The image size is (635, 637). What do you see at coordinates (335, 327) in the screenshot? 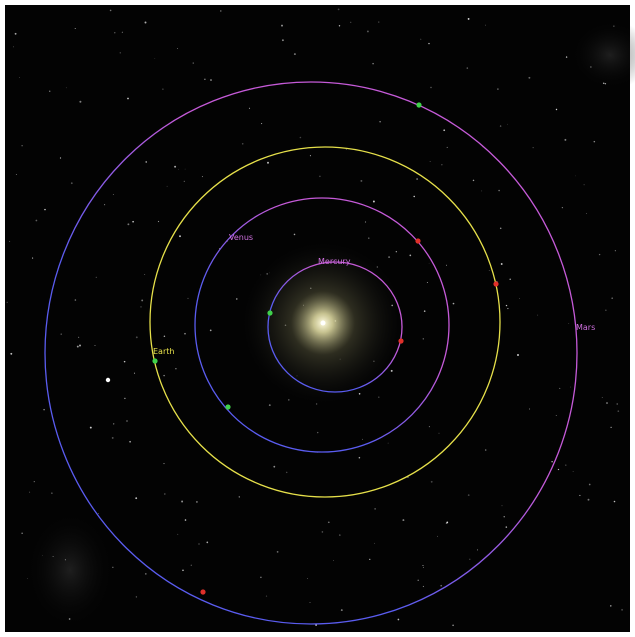
I see `mercury-orbit` at bounding box center [335, 327].